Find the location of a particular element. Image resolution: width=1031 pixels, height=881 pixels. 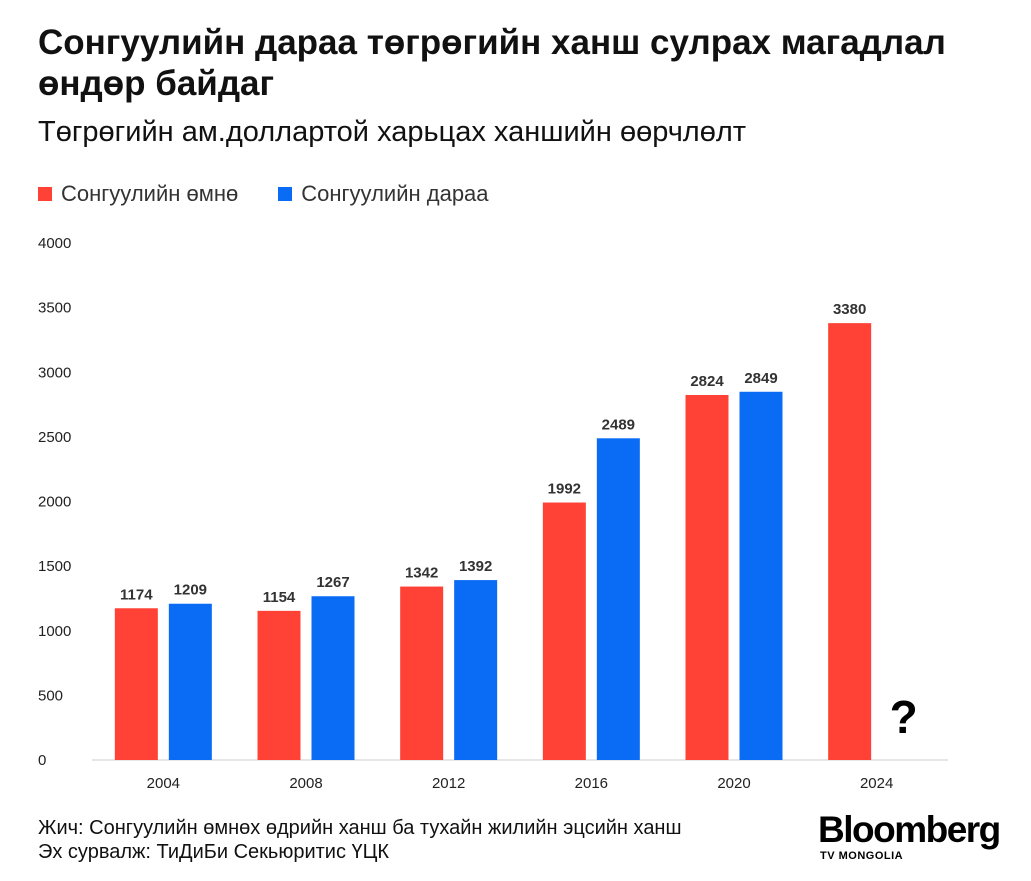

bar-after-2020 is located at coordinates (761, 575).